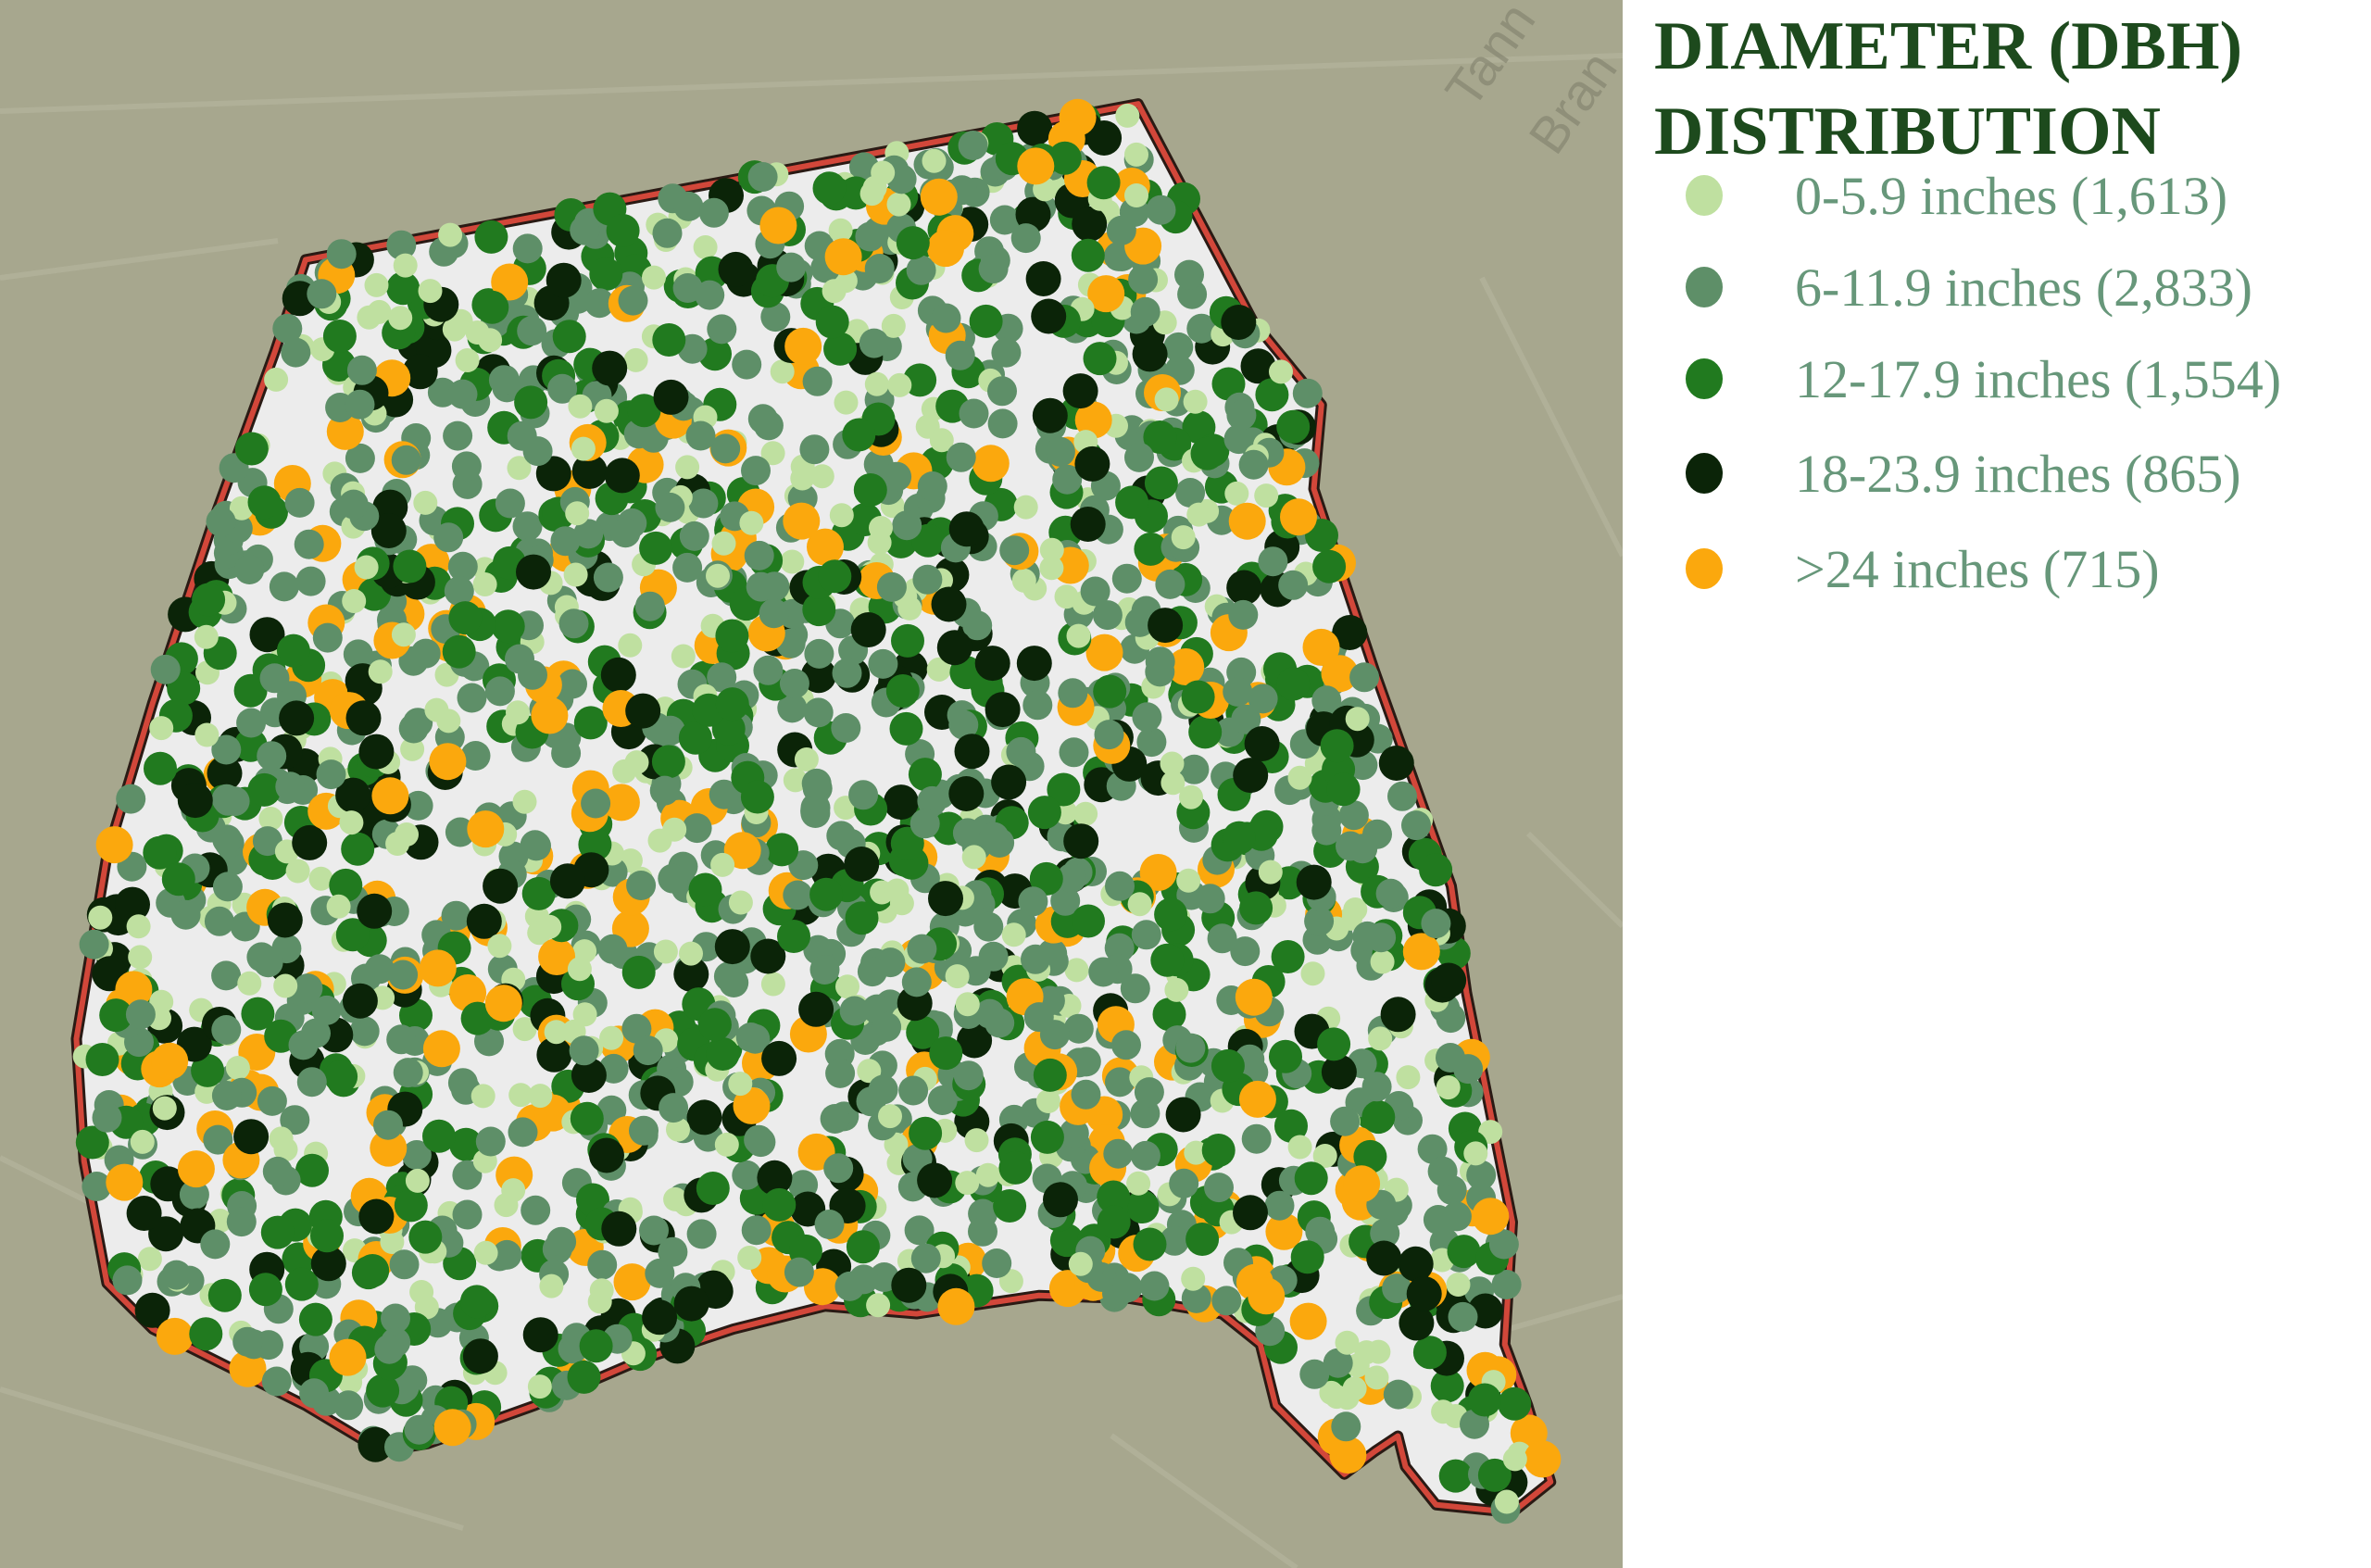  What do you see at coordinates (2018, 474) in the screenshot?
I see `legend-label: 18-23.9 inches (865)` at bounding box center [2018, 474].